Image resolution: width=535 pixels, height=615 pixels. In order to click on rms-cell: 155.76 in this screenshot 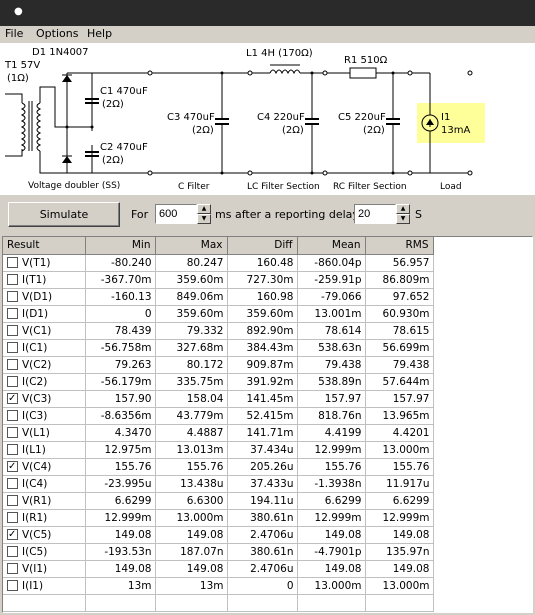, I will do `click(399, 467)`.